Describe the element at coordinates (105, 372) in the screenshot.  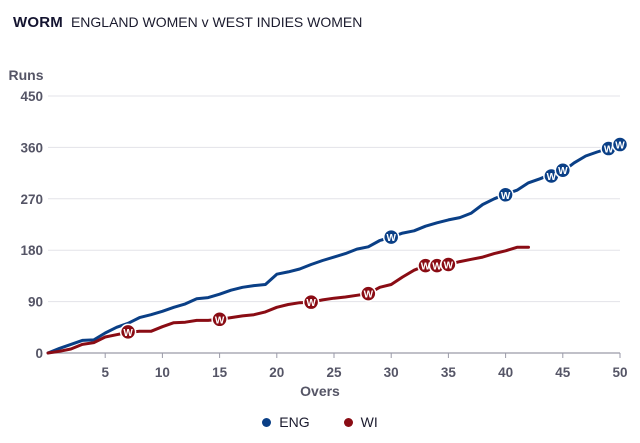
I see `x-tick-label: 5` at that location.